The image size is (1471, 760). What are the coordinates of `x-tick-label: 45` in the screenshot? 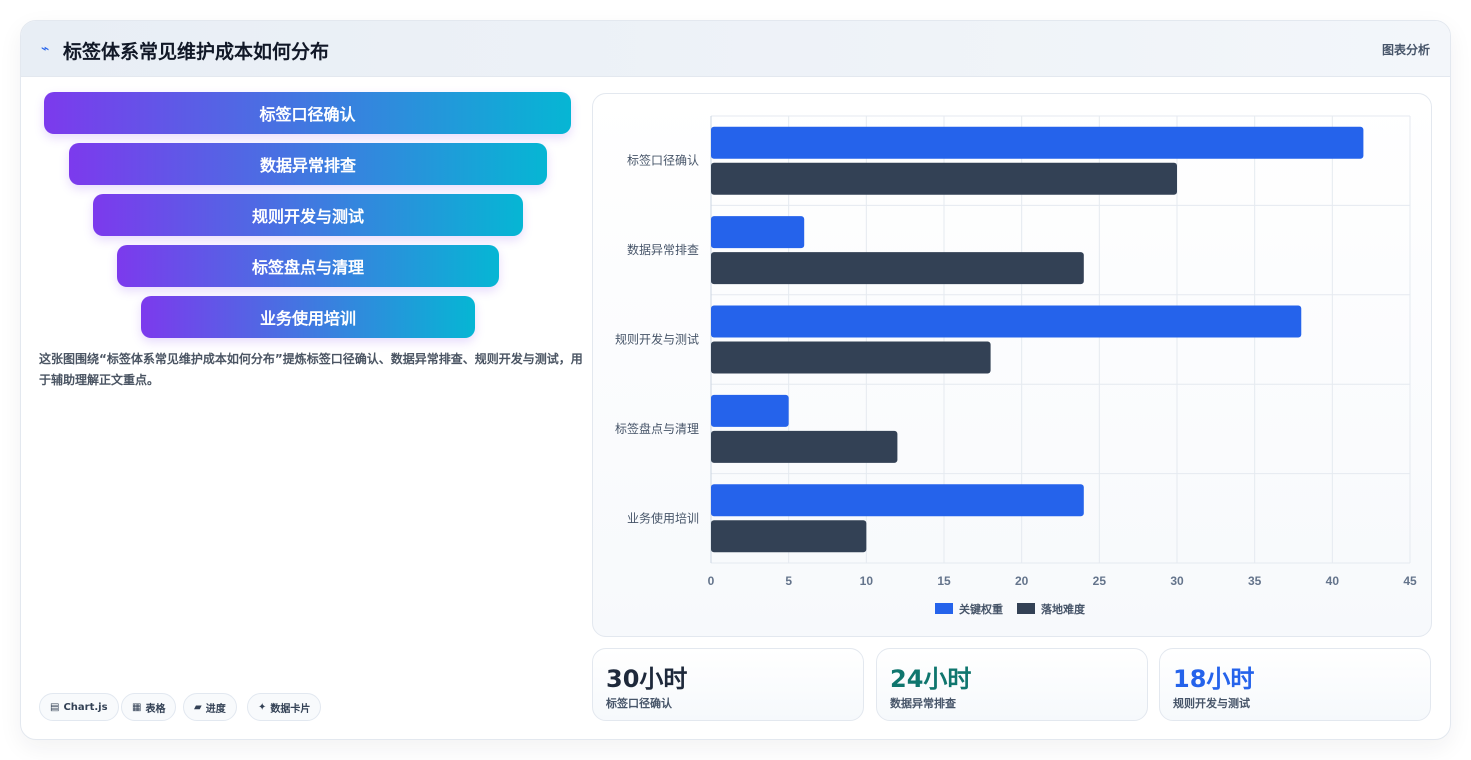 It's located at (1410, 581).